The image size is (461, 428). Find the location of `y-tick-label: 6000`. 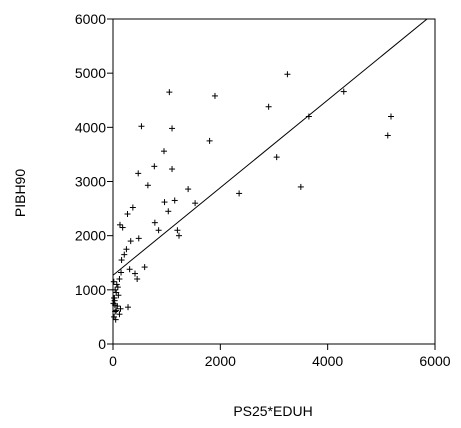

y-tick-label: 6000 is located at coordinates (90, 19).